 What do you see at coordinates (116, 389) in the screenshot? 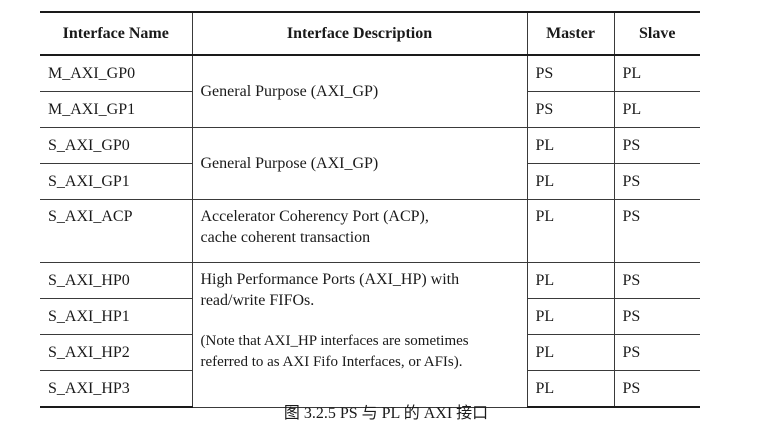
I see `interface-name-cell: S_AXI_HP3` at bounding box center [116, 389].